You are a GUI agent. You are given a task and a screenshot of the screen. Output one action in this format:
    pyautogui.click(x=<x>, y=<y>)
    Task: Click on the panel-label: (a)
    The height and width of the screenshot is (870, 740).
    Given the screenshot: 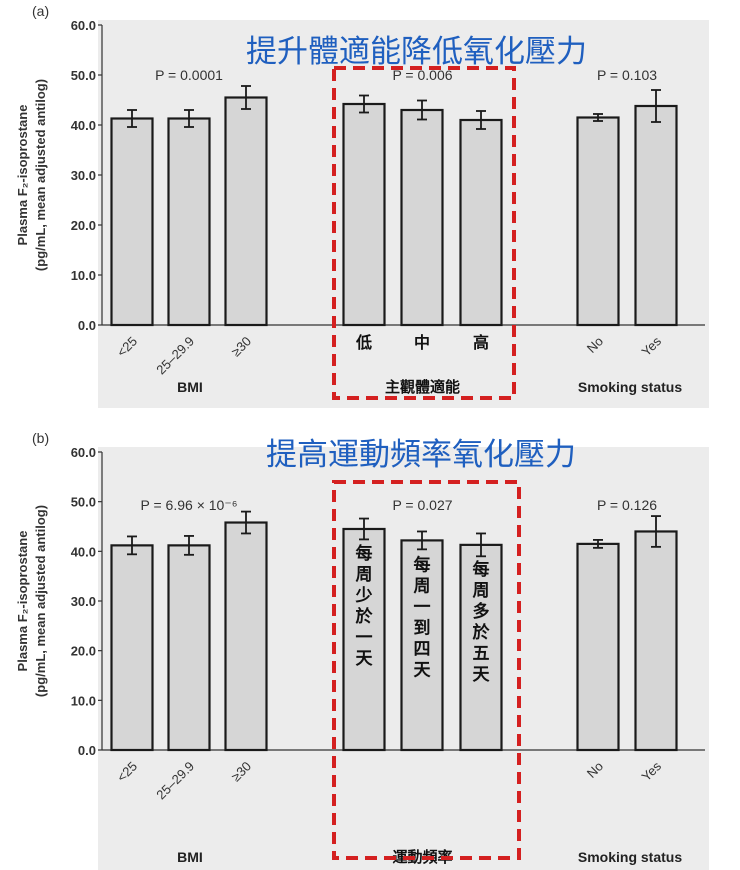 What is the action you would take?
    pyautogui.click(x=40, y=11)
    